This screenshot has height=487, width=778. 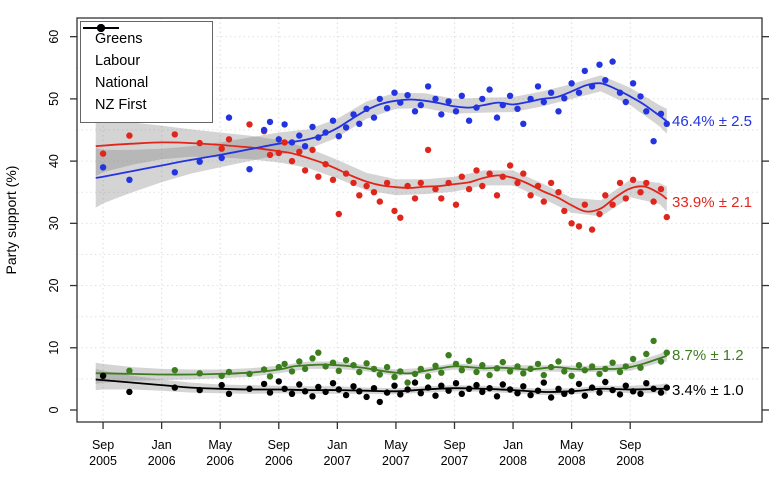 What do you see at coordinates (54, 409) in the screenshot?
I see `svg-text: 0` at bounding box center [54, 409].